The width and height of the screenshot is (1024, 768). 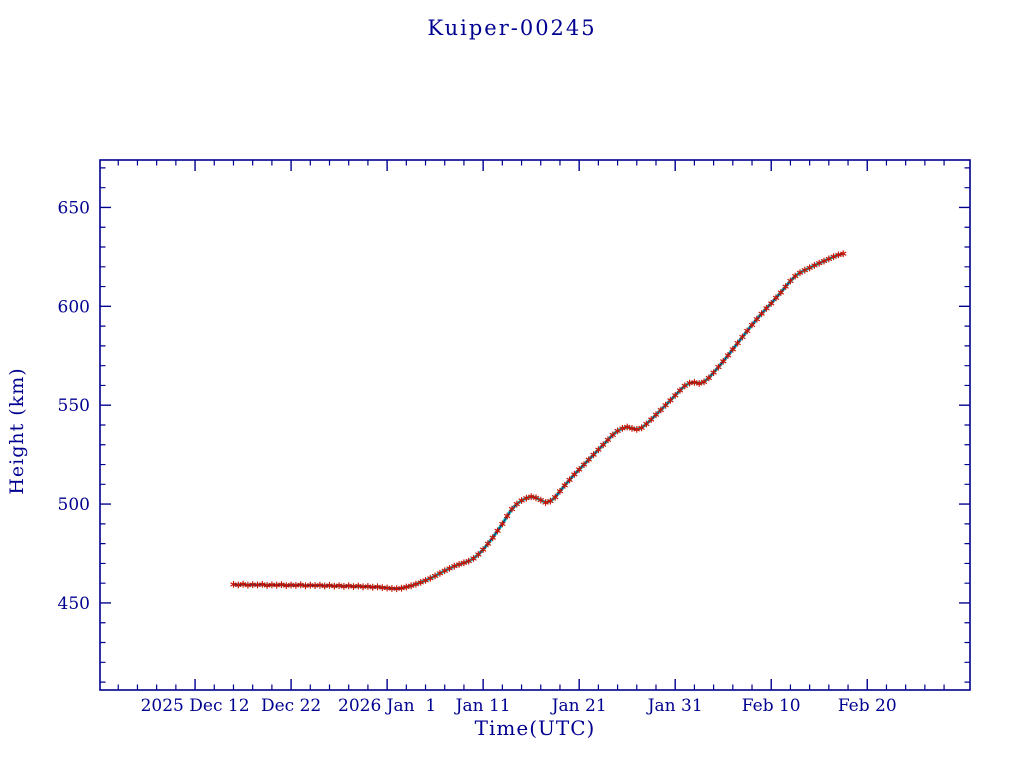 What do you see at coordinates (74, 307) in the screenshot?
I see `y-tick-label: 600` at bounding box center [74, 307].